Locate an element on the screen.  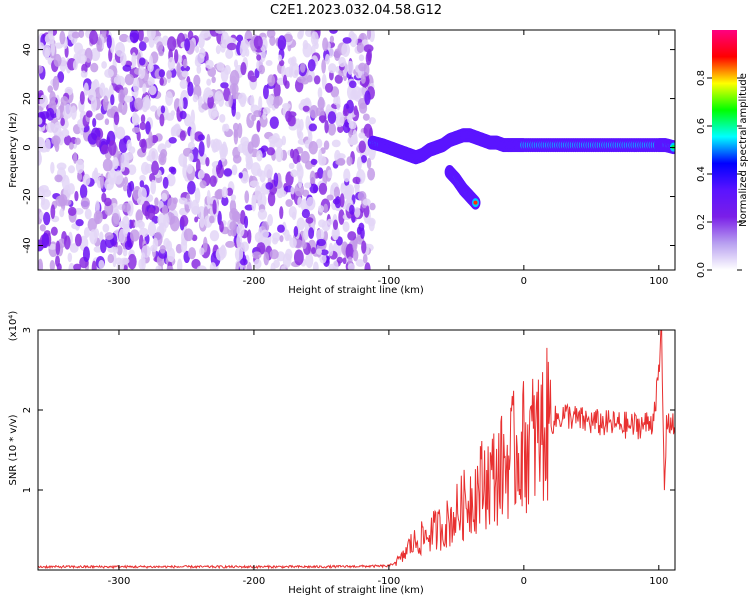
colorbar-tick-label: 0.0 is located at coordinates (701, 270).